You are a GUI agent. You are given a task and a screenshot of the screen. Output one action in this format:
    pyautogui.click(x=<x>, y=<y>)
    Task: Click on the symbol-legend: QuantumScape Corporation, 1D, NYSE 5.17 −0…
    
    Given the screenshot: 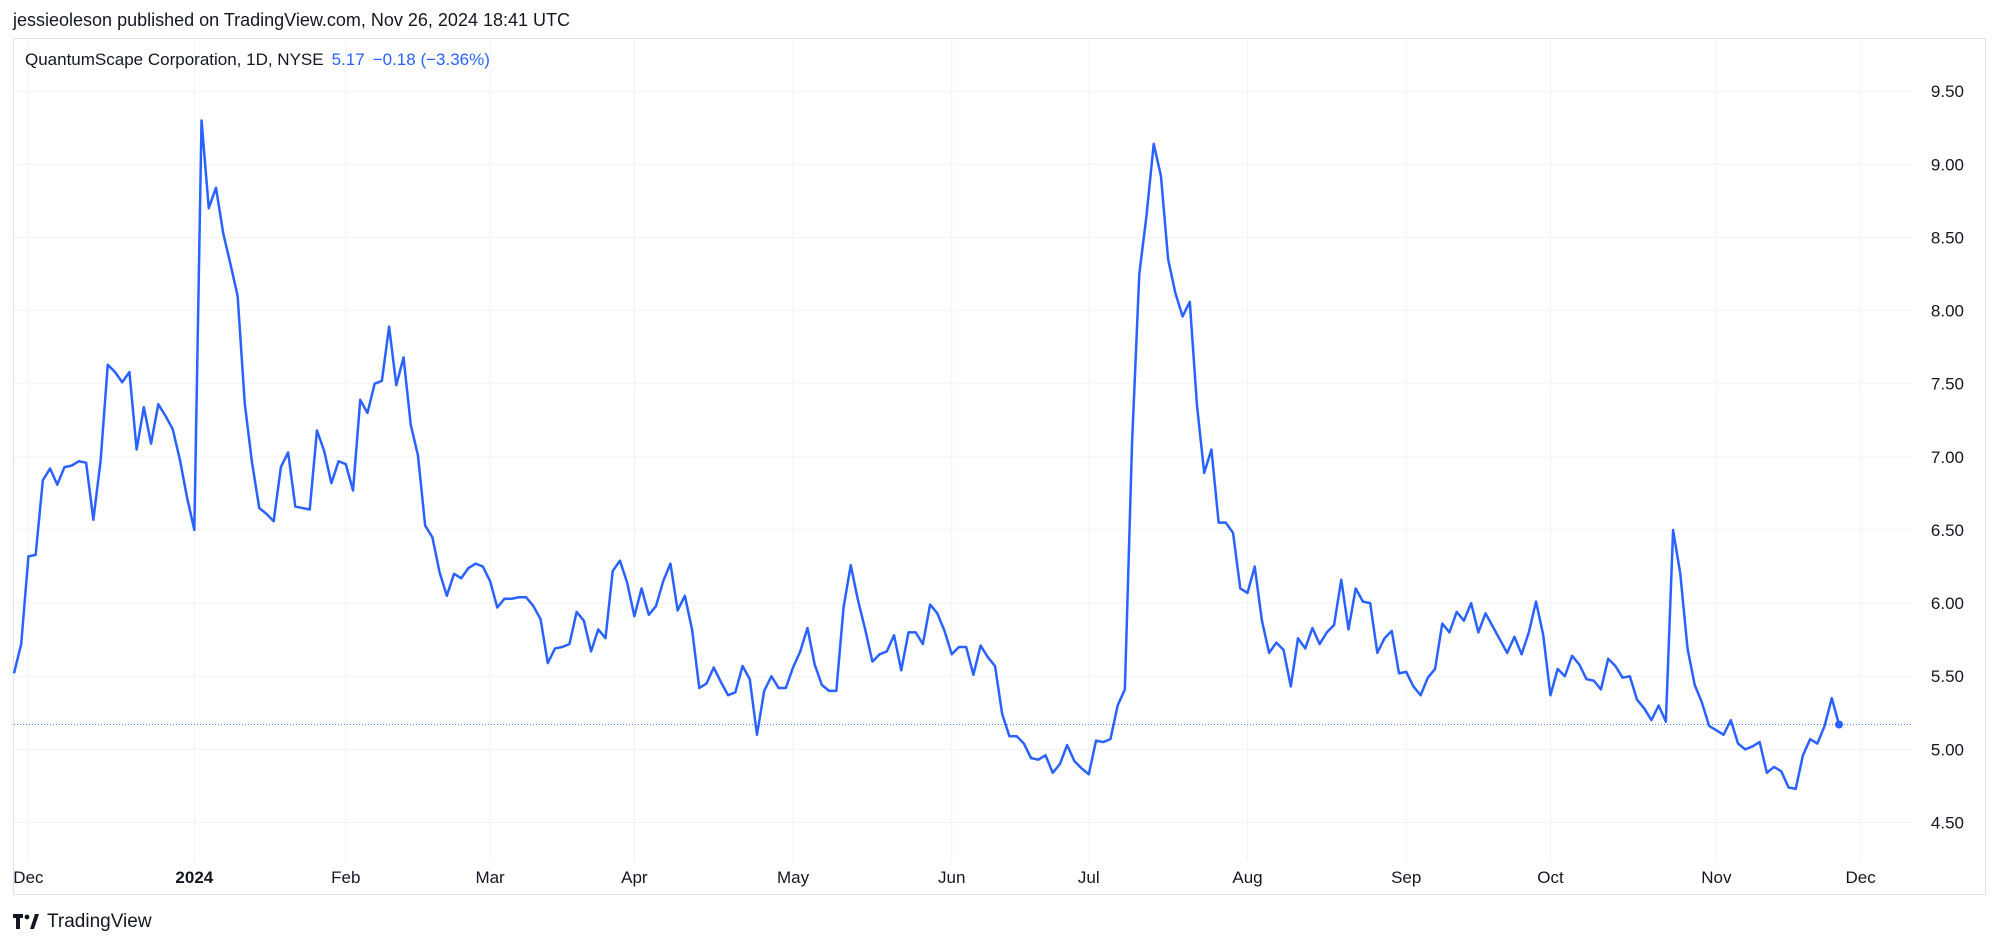 What is the action you would take?
    pyautogui.click(x=257, y=60)
    